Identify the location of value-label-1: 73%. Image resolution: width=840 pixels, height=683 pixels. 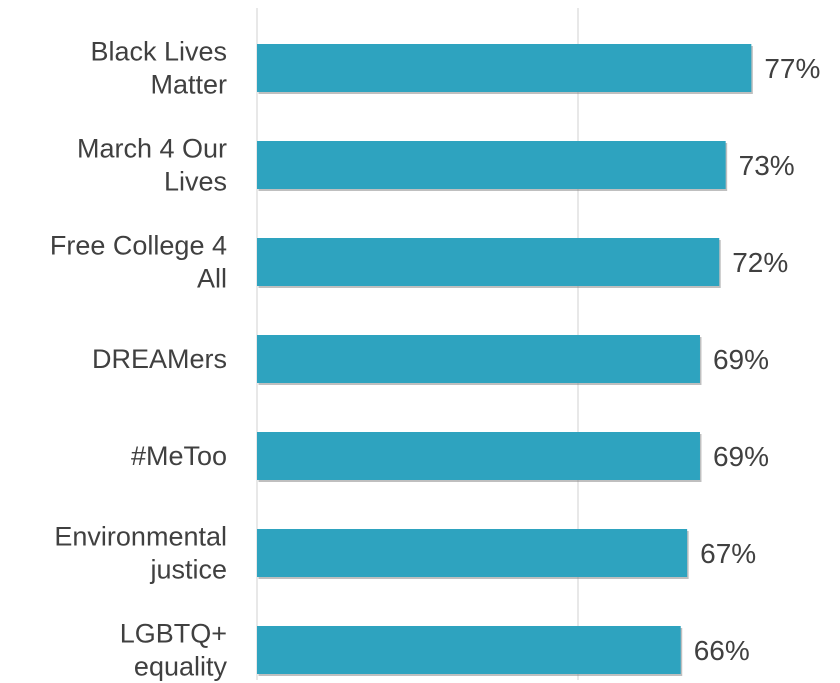
(767, 165).